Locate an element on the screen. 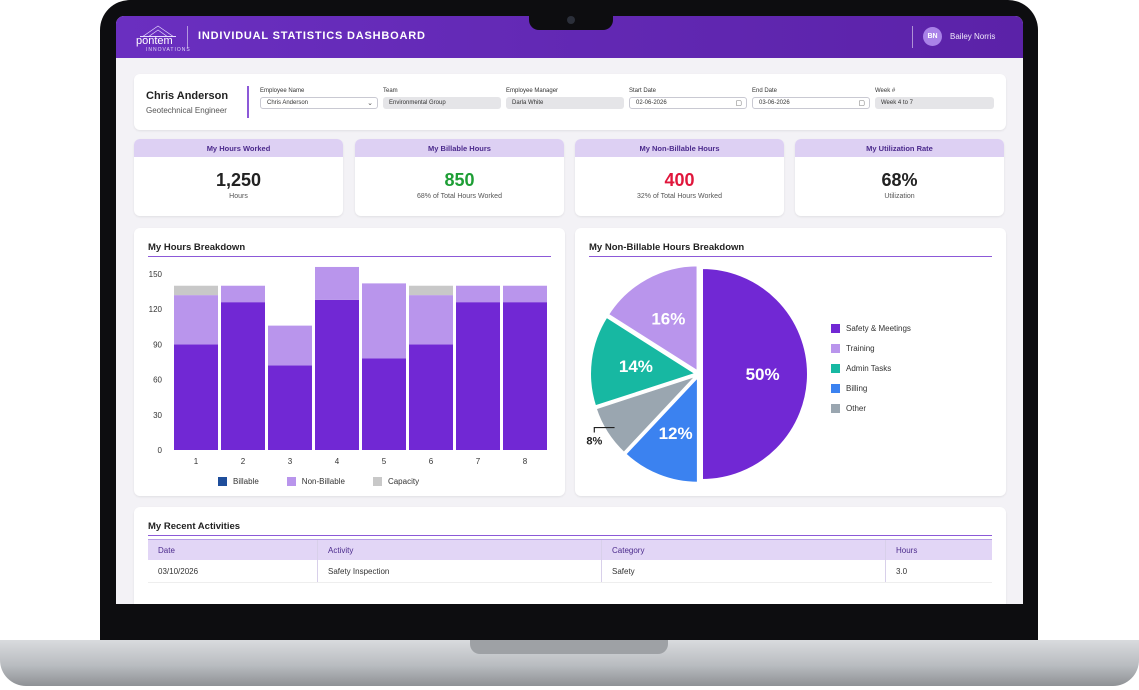 The width and height of the screenshot is (1139, 690). employee-manager-label: Employee Manager is located at coordinates (532, 91).